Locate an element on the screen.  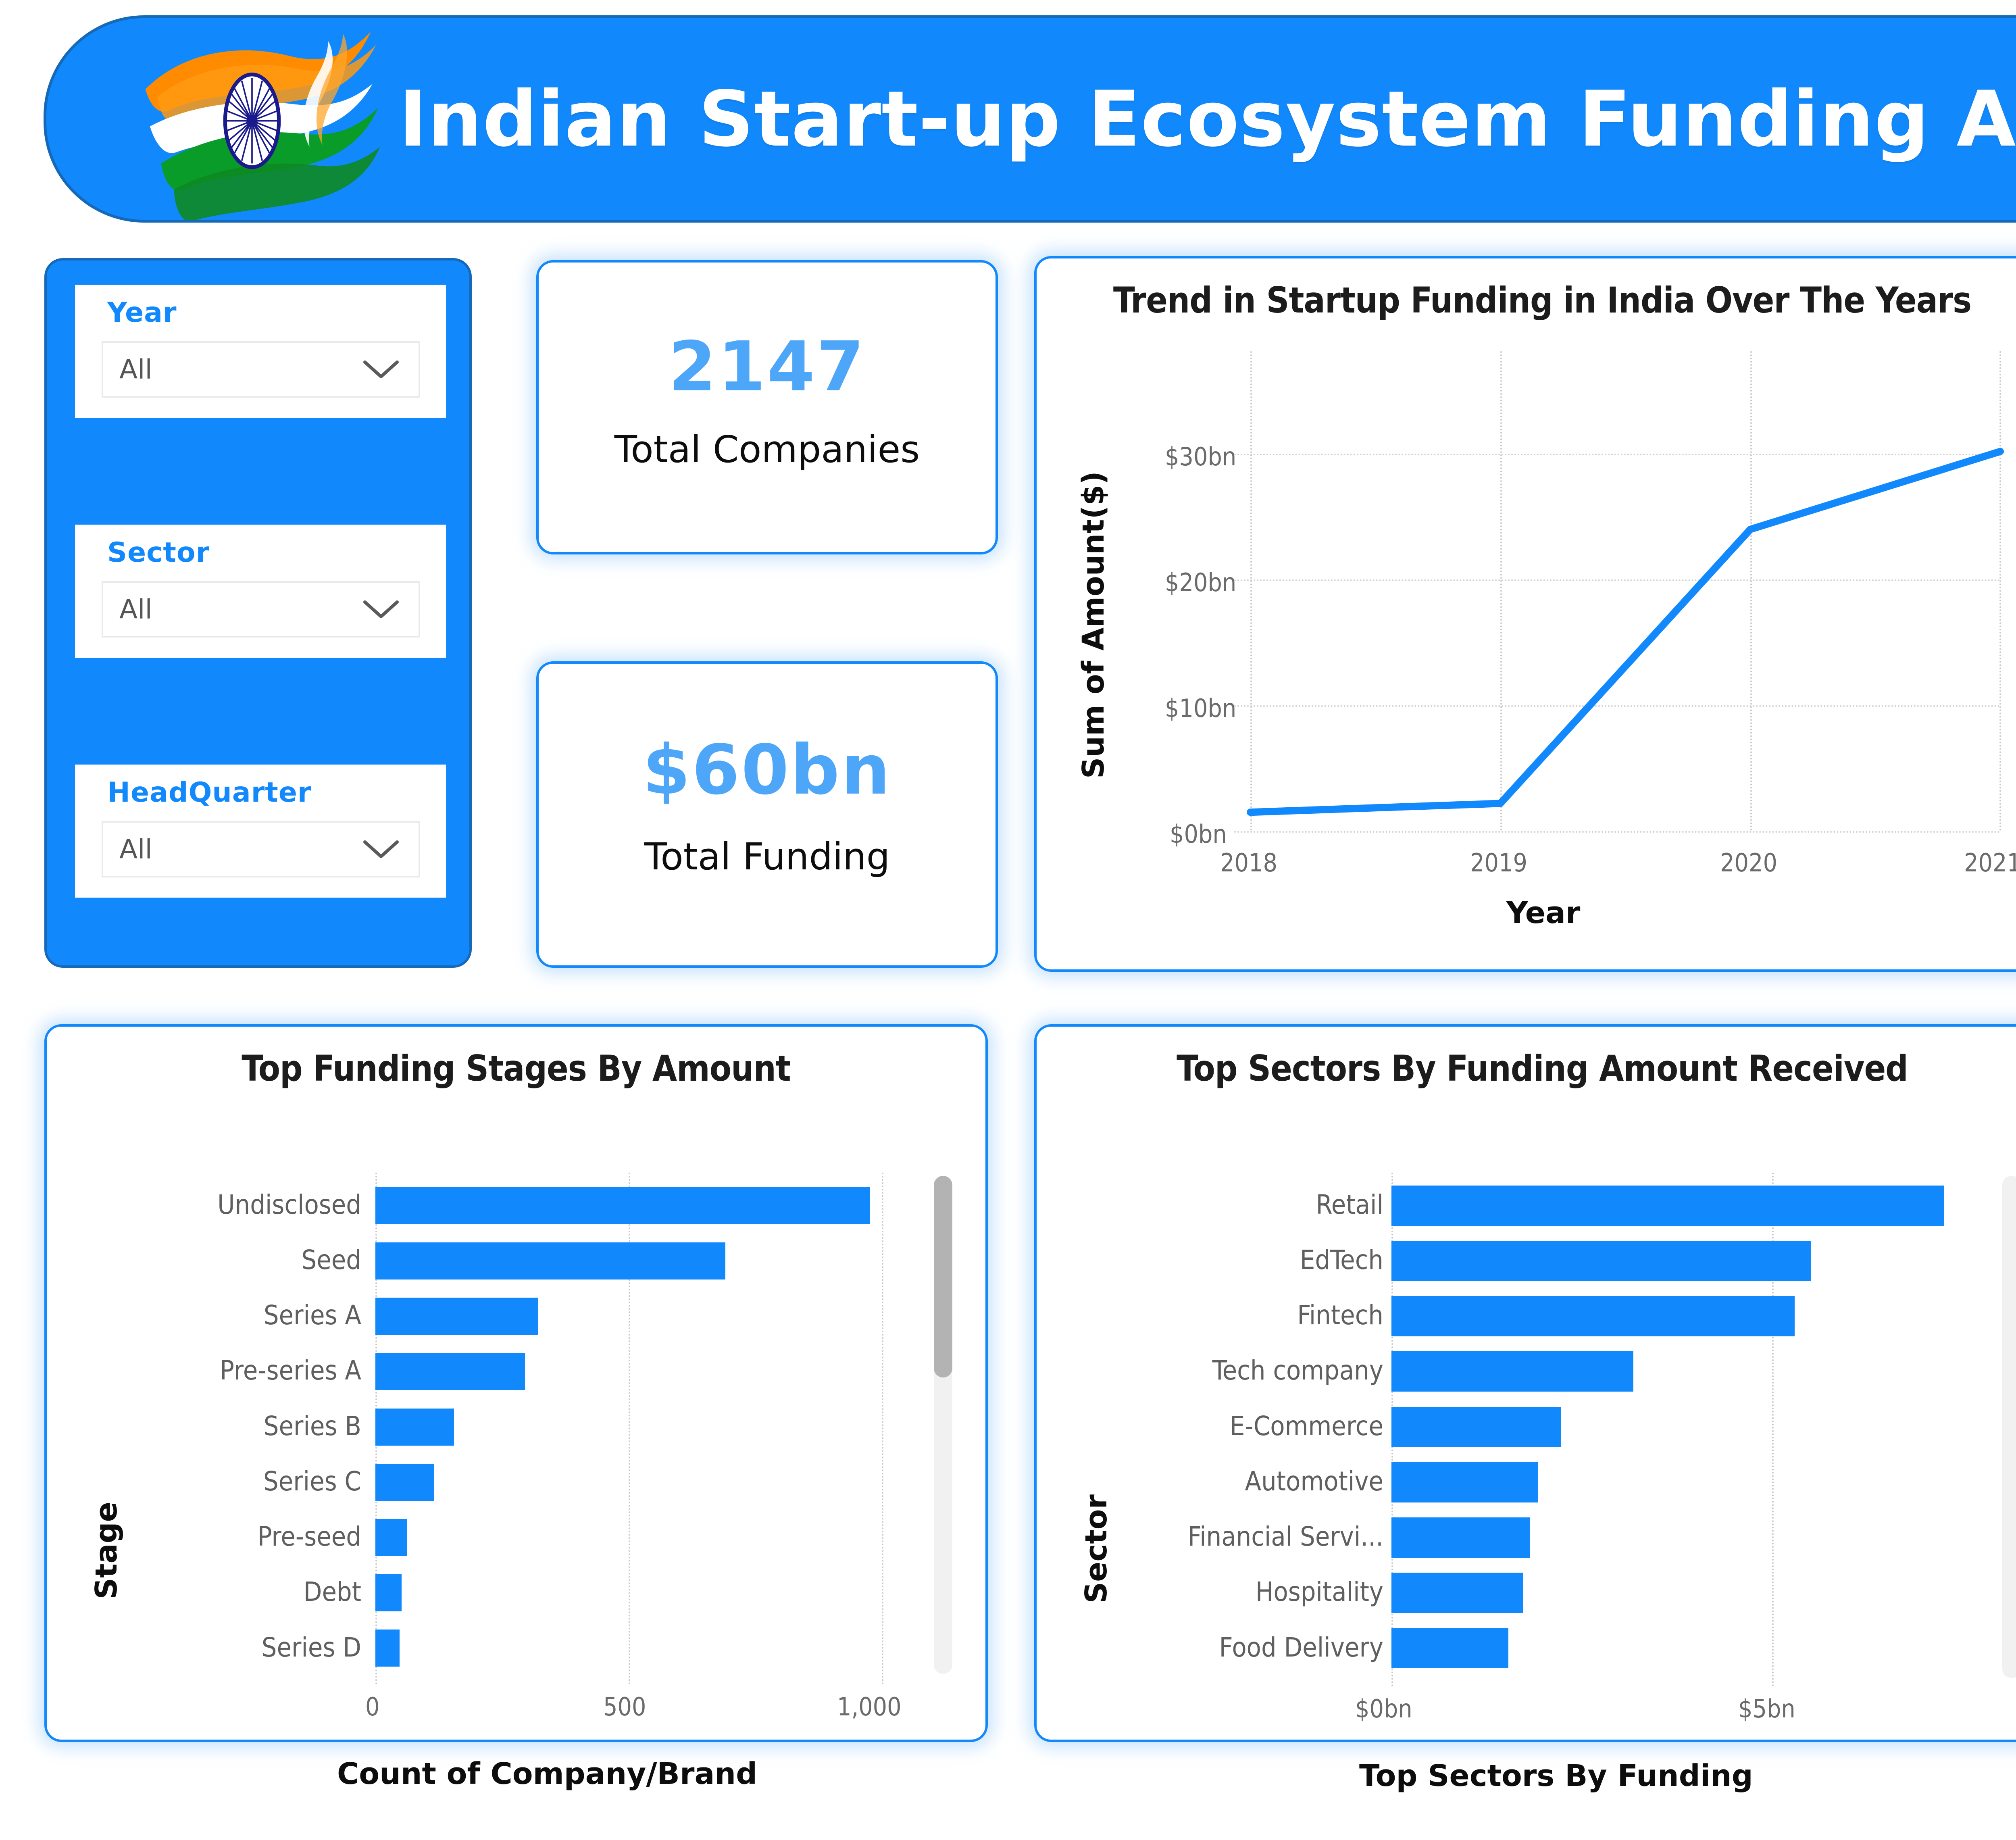
chart-sectors-title: Top Sectors By Funding Amount Received is located at coordinates (1542, 1068).